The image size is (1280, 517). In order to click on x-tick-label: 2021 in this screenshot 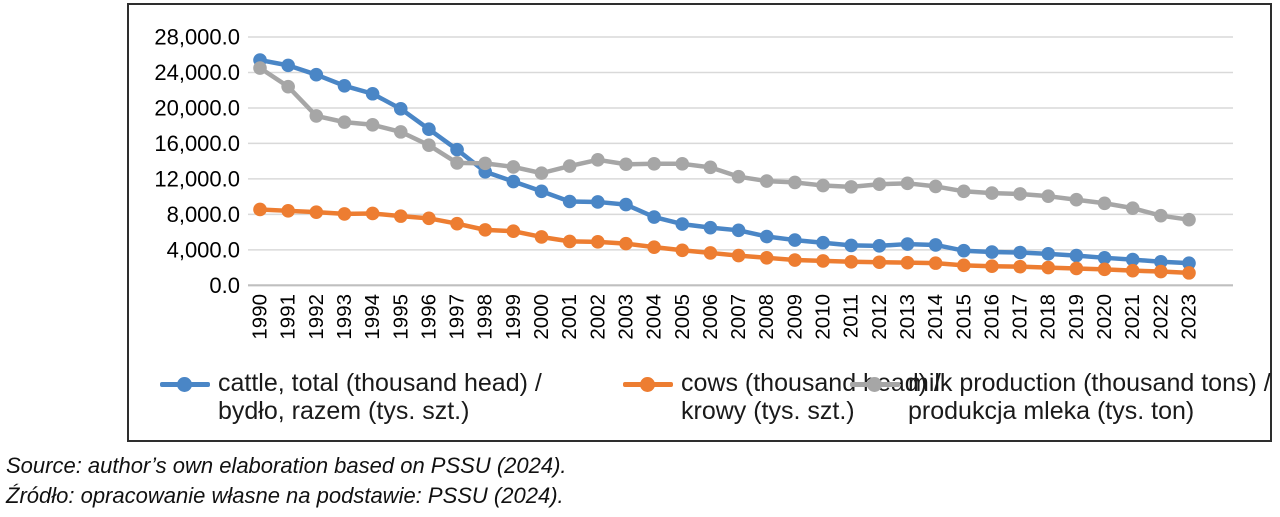, I will do `click(1132, 317)`.